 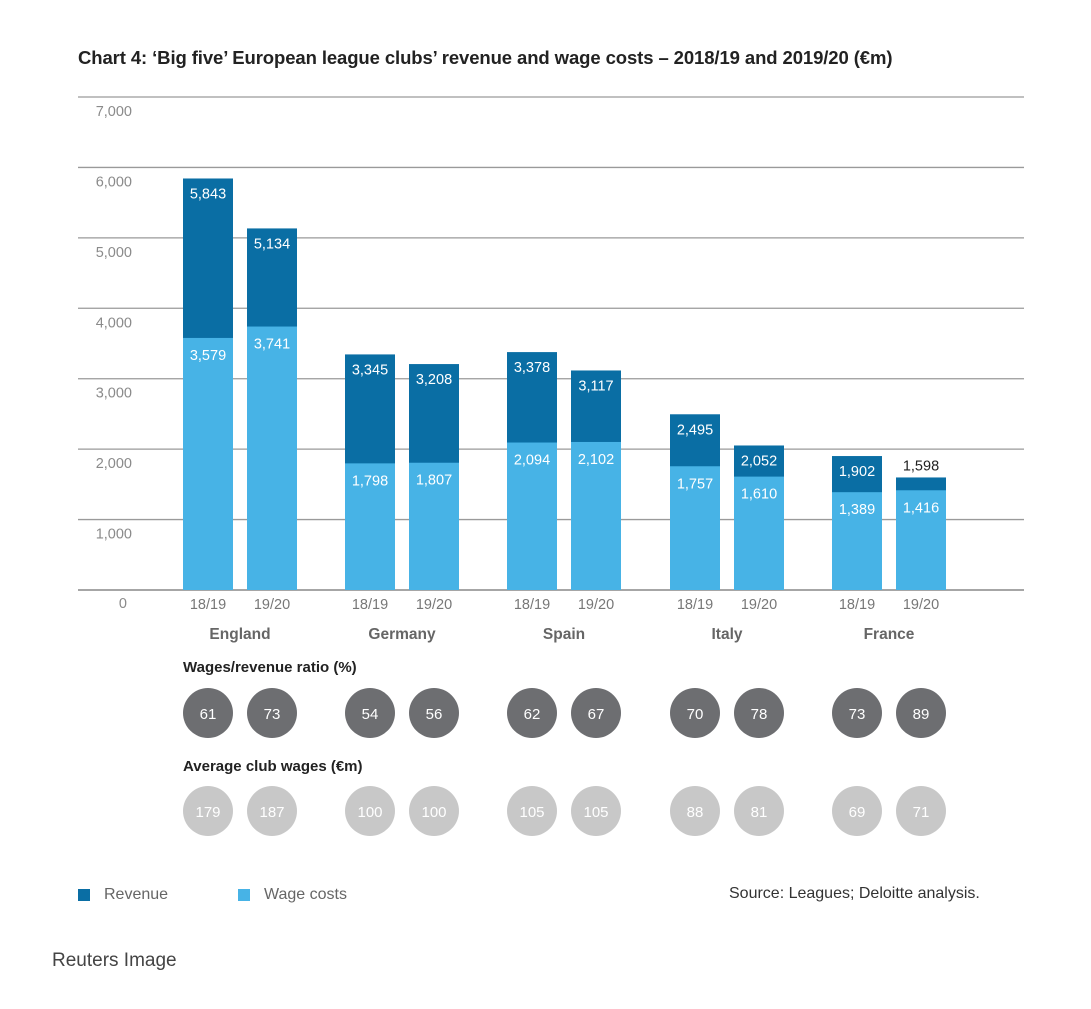 I want to click on ratio-value: 54, so click(x=370, y=714).